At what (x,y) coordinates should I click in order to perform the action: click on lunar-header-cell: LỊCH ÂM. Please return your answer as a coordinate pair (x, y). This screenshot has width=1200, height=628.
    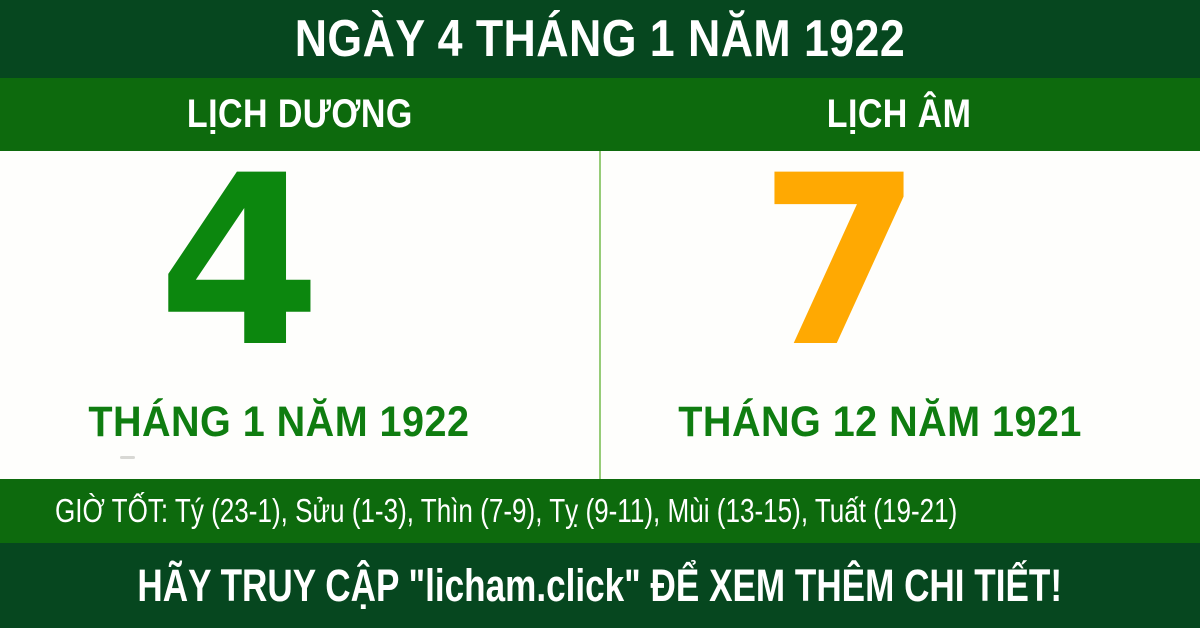
    Looking at the image, I should click on (899, 114).